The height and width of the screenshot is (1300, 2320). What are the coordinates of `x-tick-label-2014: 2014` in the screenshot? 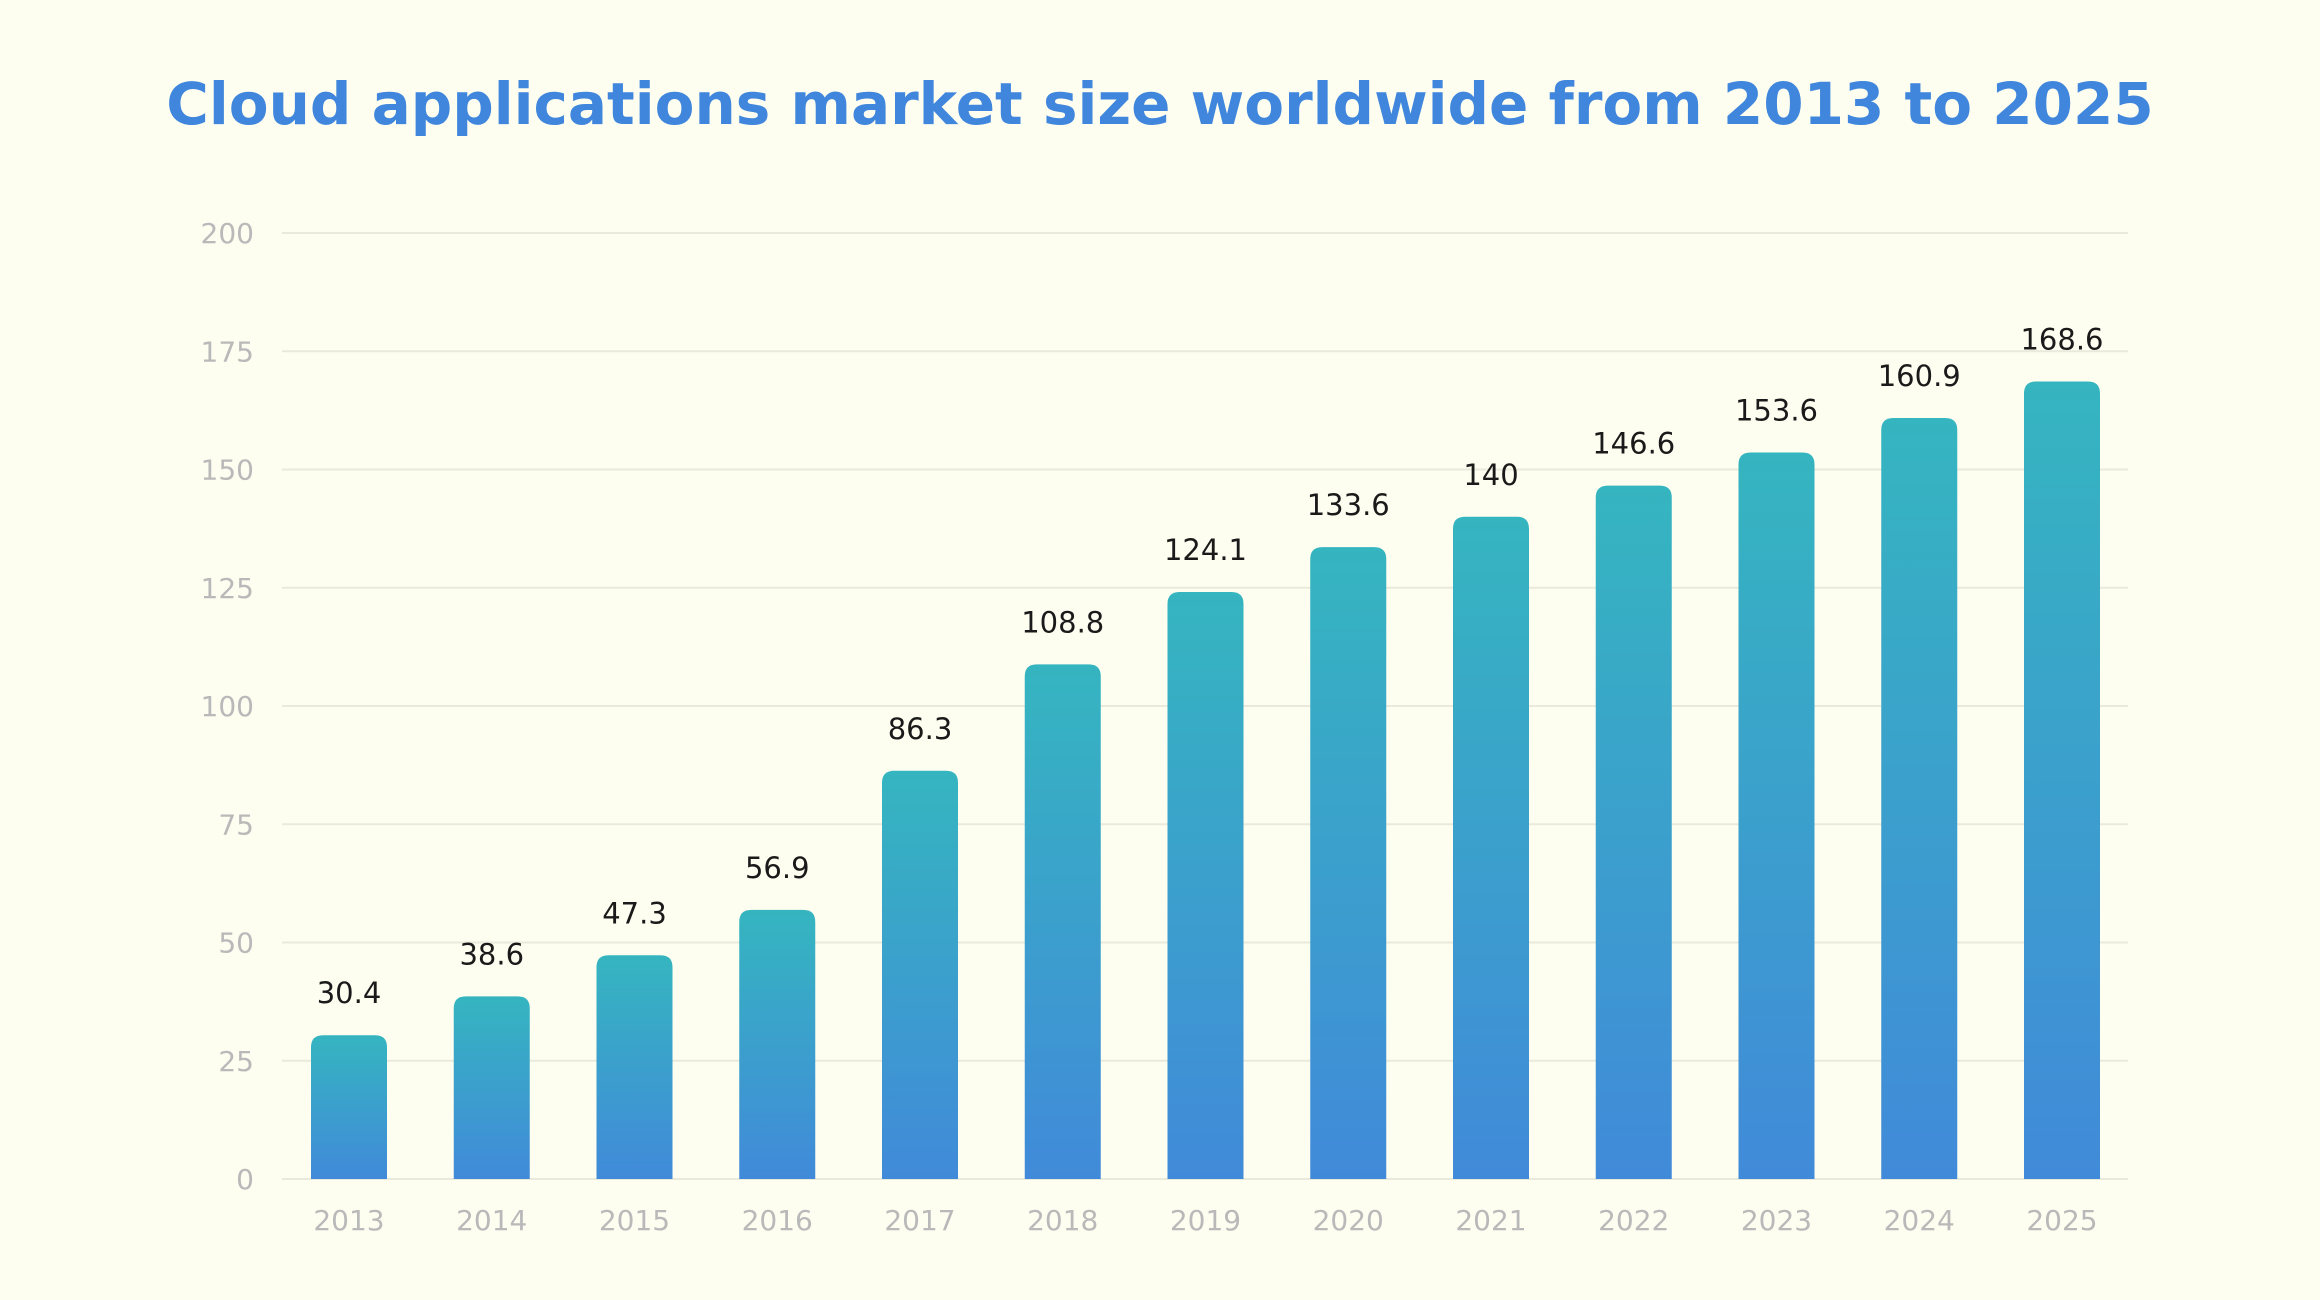 It's located at (491, 1220).